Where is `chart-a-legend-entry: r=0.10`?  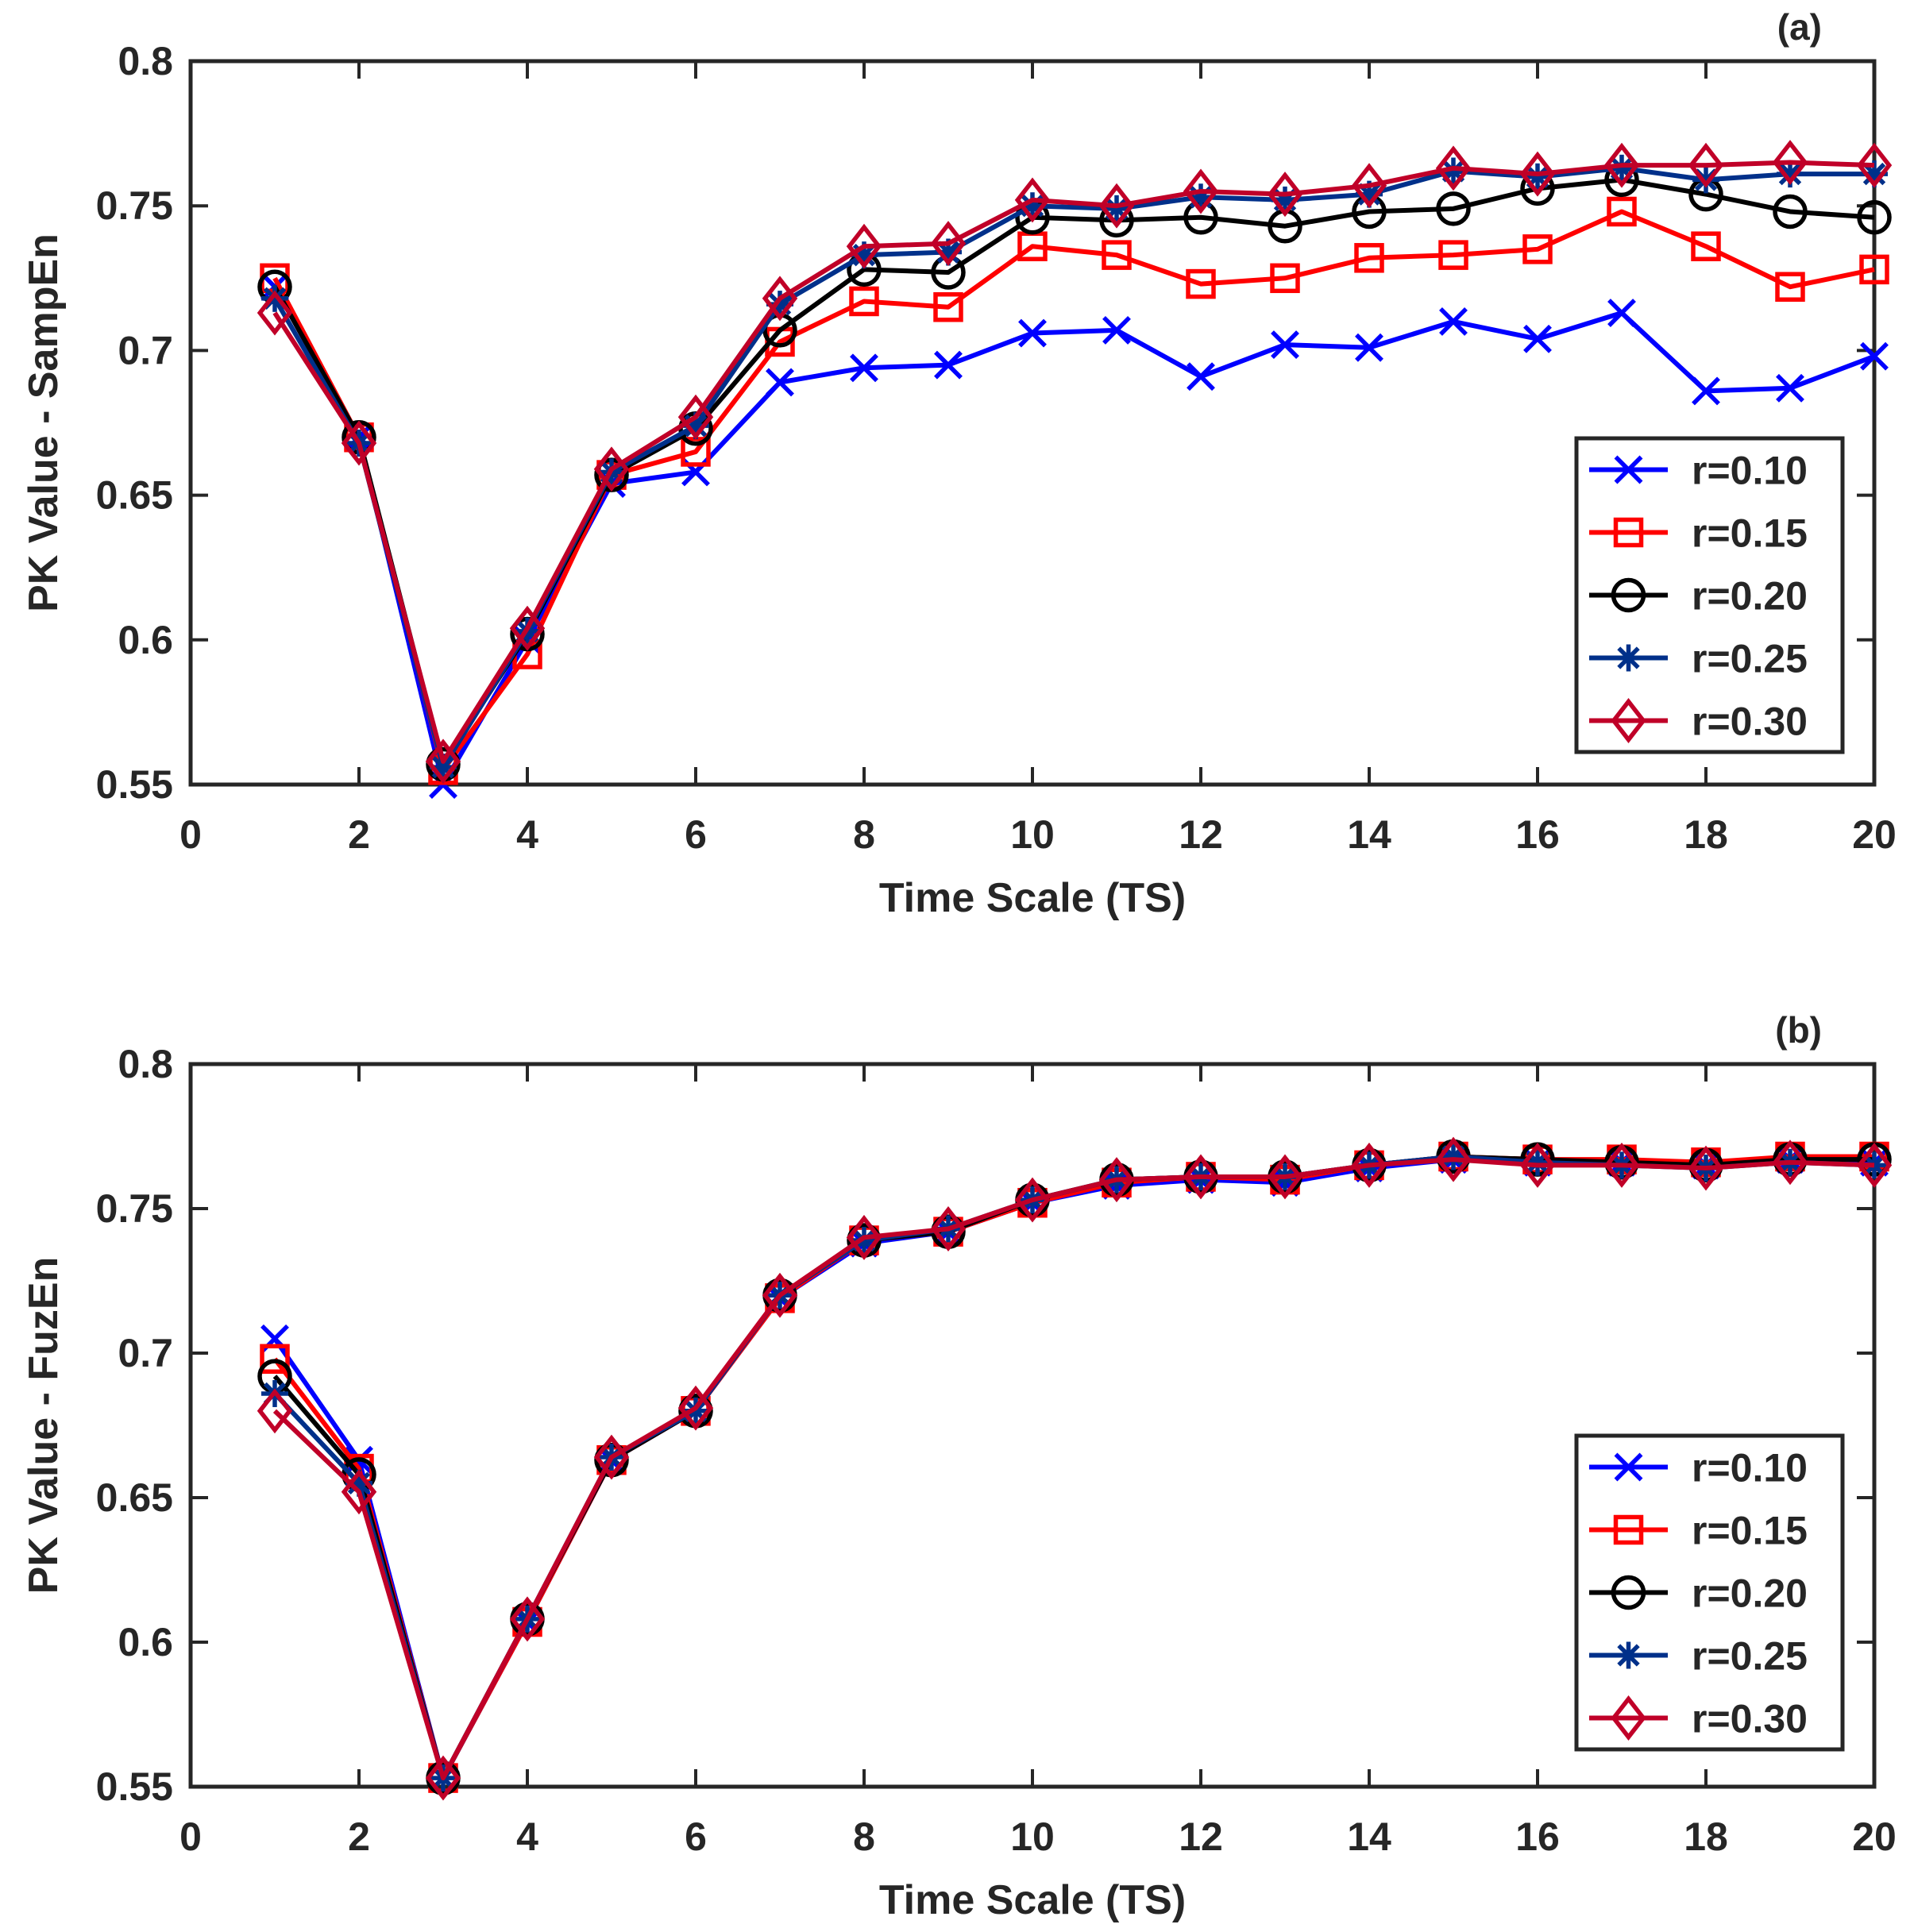 chart-a-legend-entry: r=0.10 is located at coordinates (1750, 471).